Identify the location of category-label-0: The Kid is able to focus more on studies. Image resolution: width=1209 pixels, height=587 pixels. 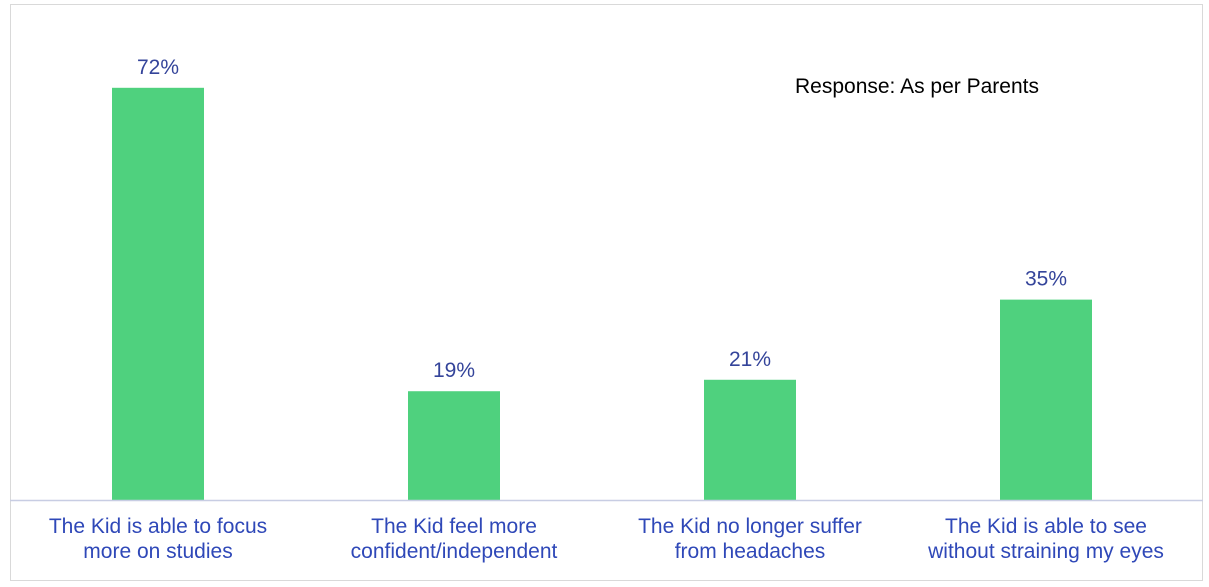
(158, 539).